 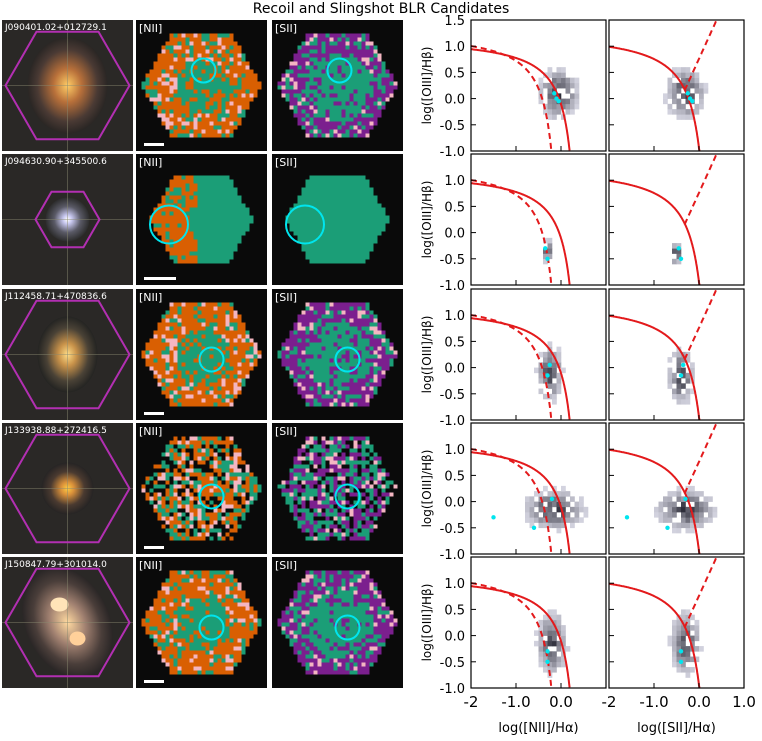 What do you see at coordinates (454, 503) in the screenshot?
I see `y-tick-label: 0.0` at bounding box center [454, 503].